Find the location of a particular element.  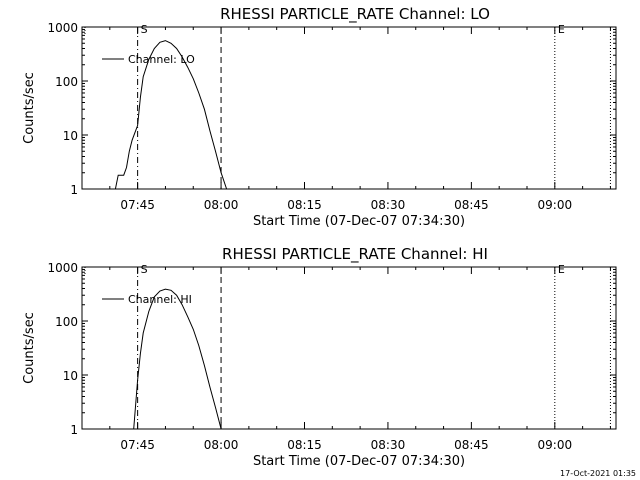

panel-1-x-tick-label: 07:45 is located at coordinates (137, 205).